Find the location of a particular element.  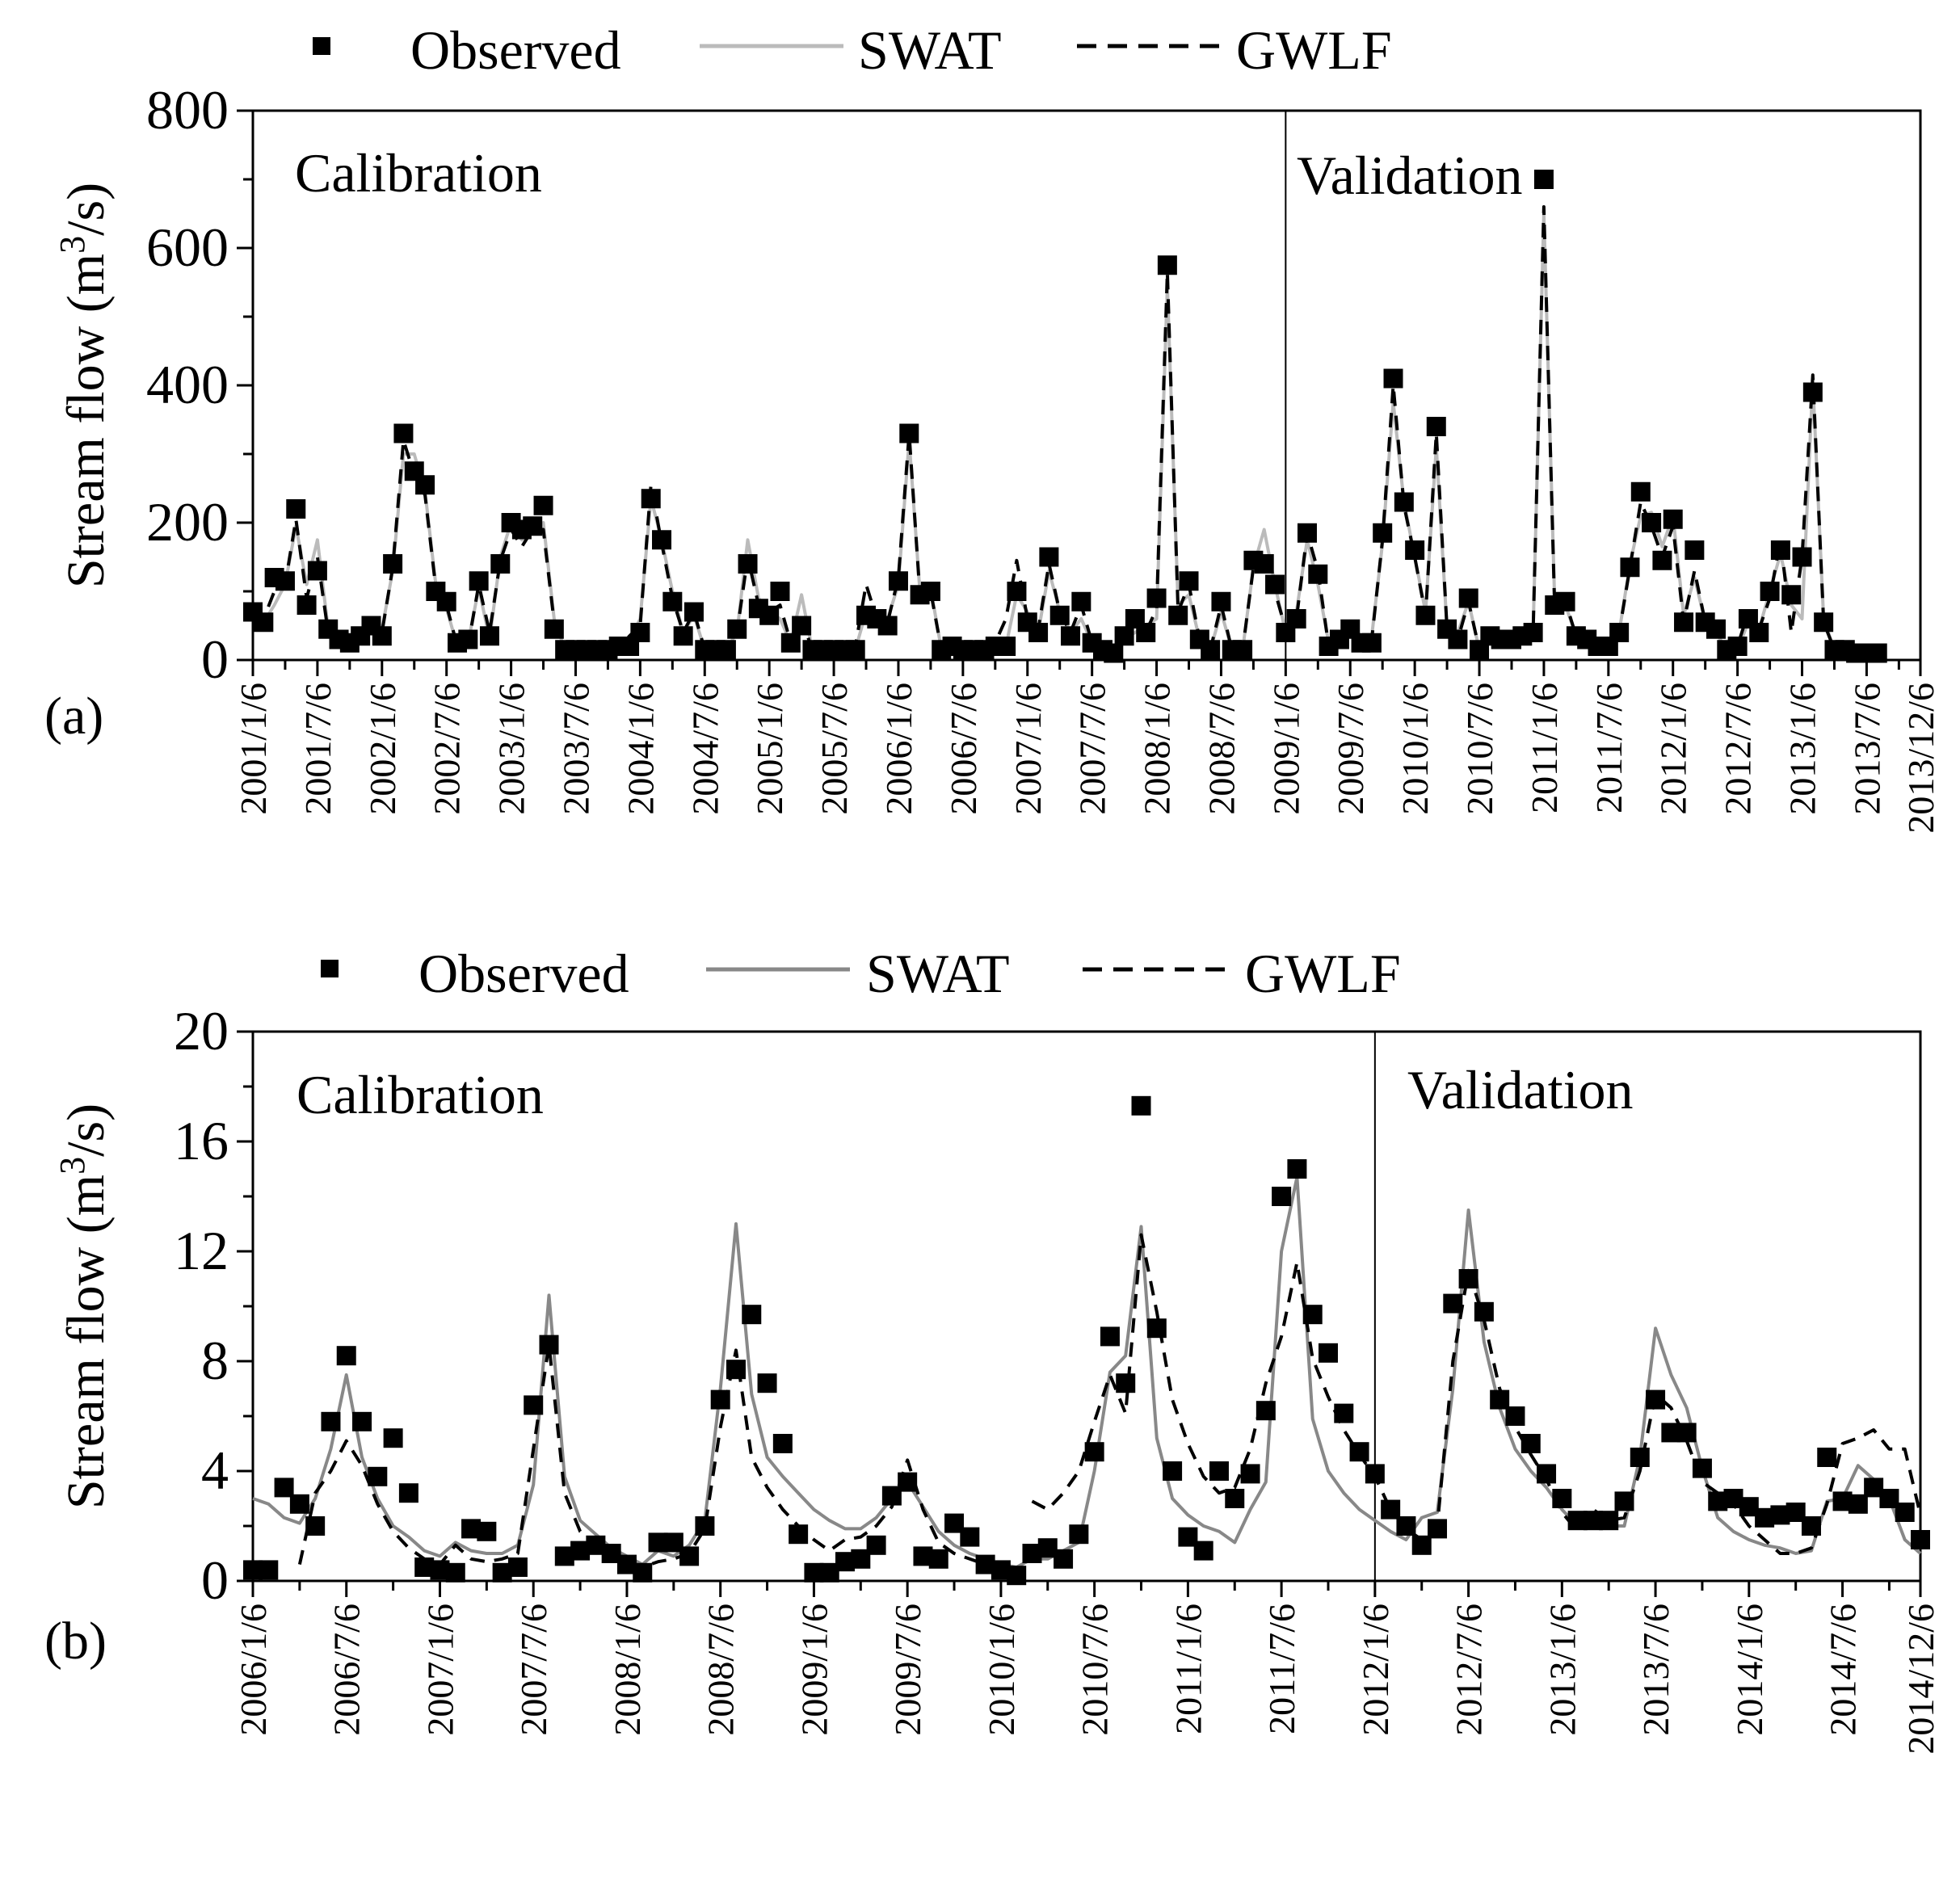

x-tick-label-a: 2007/7/6 is located at coordinates (1092, 749).